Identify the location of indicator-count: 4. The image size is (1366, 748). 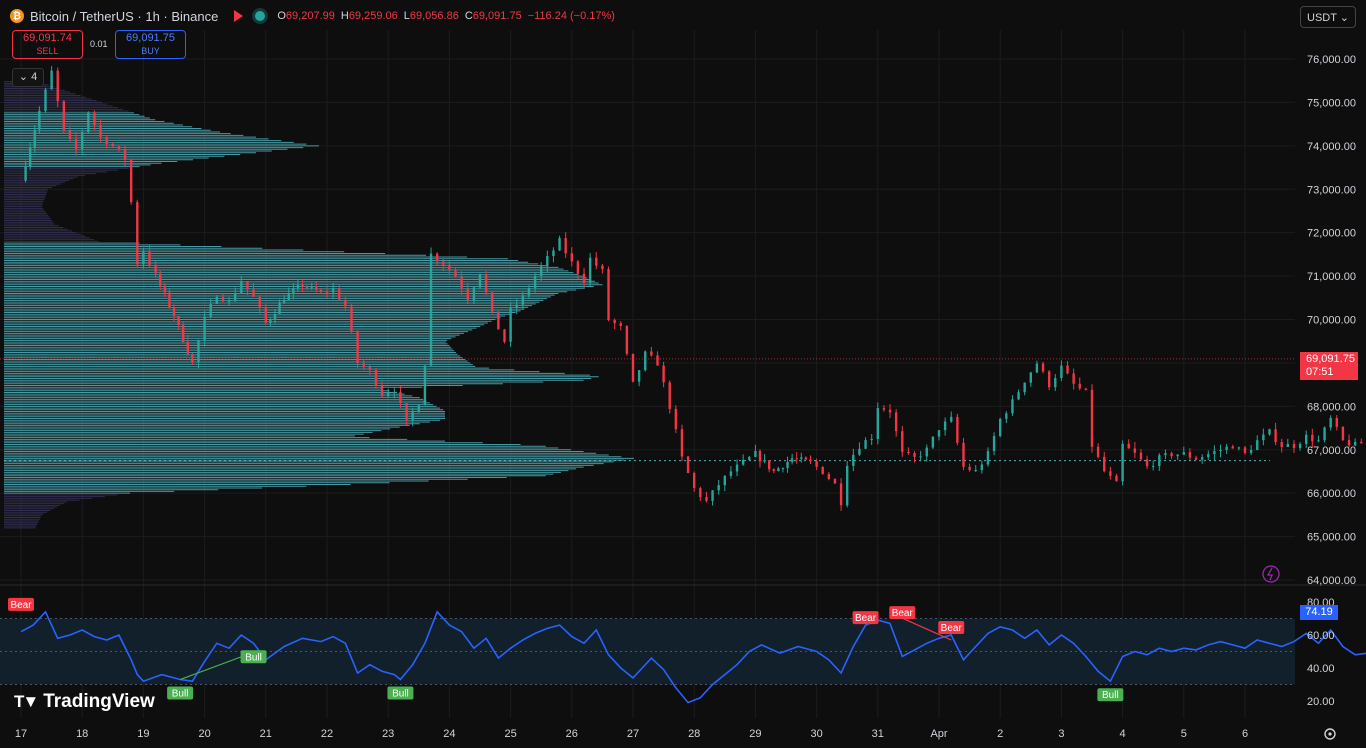
(34, 77).